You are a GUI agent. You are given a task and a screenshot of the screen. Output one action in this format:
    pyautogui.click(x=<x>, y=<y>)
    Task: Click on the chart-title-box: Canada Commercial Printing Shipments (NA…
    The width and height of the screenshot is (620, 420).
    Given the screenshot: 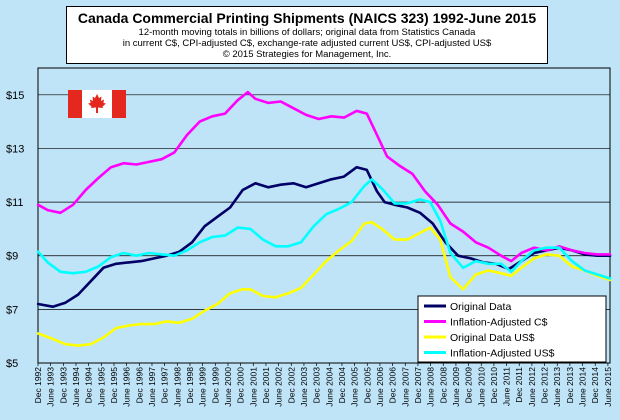 What is the action you would take?
    pyautogui.click(x=307, y=35)
    